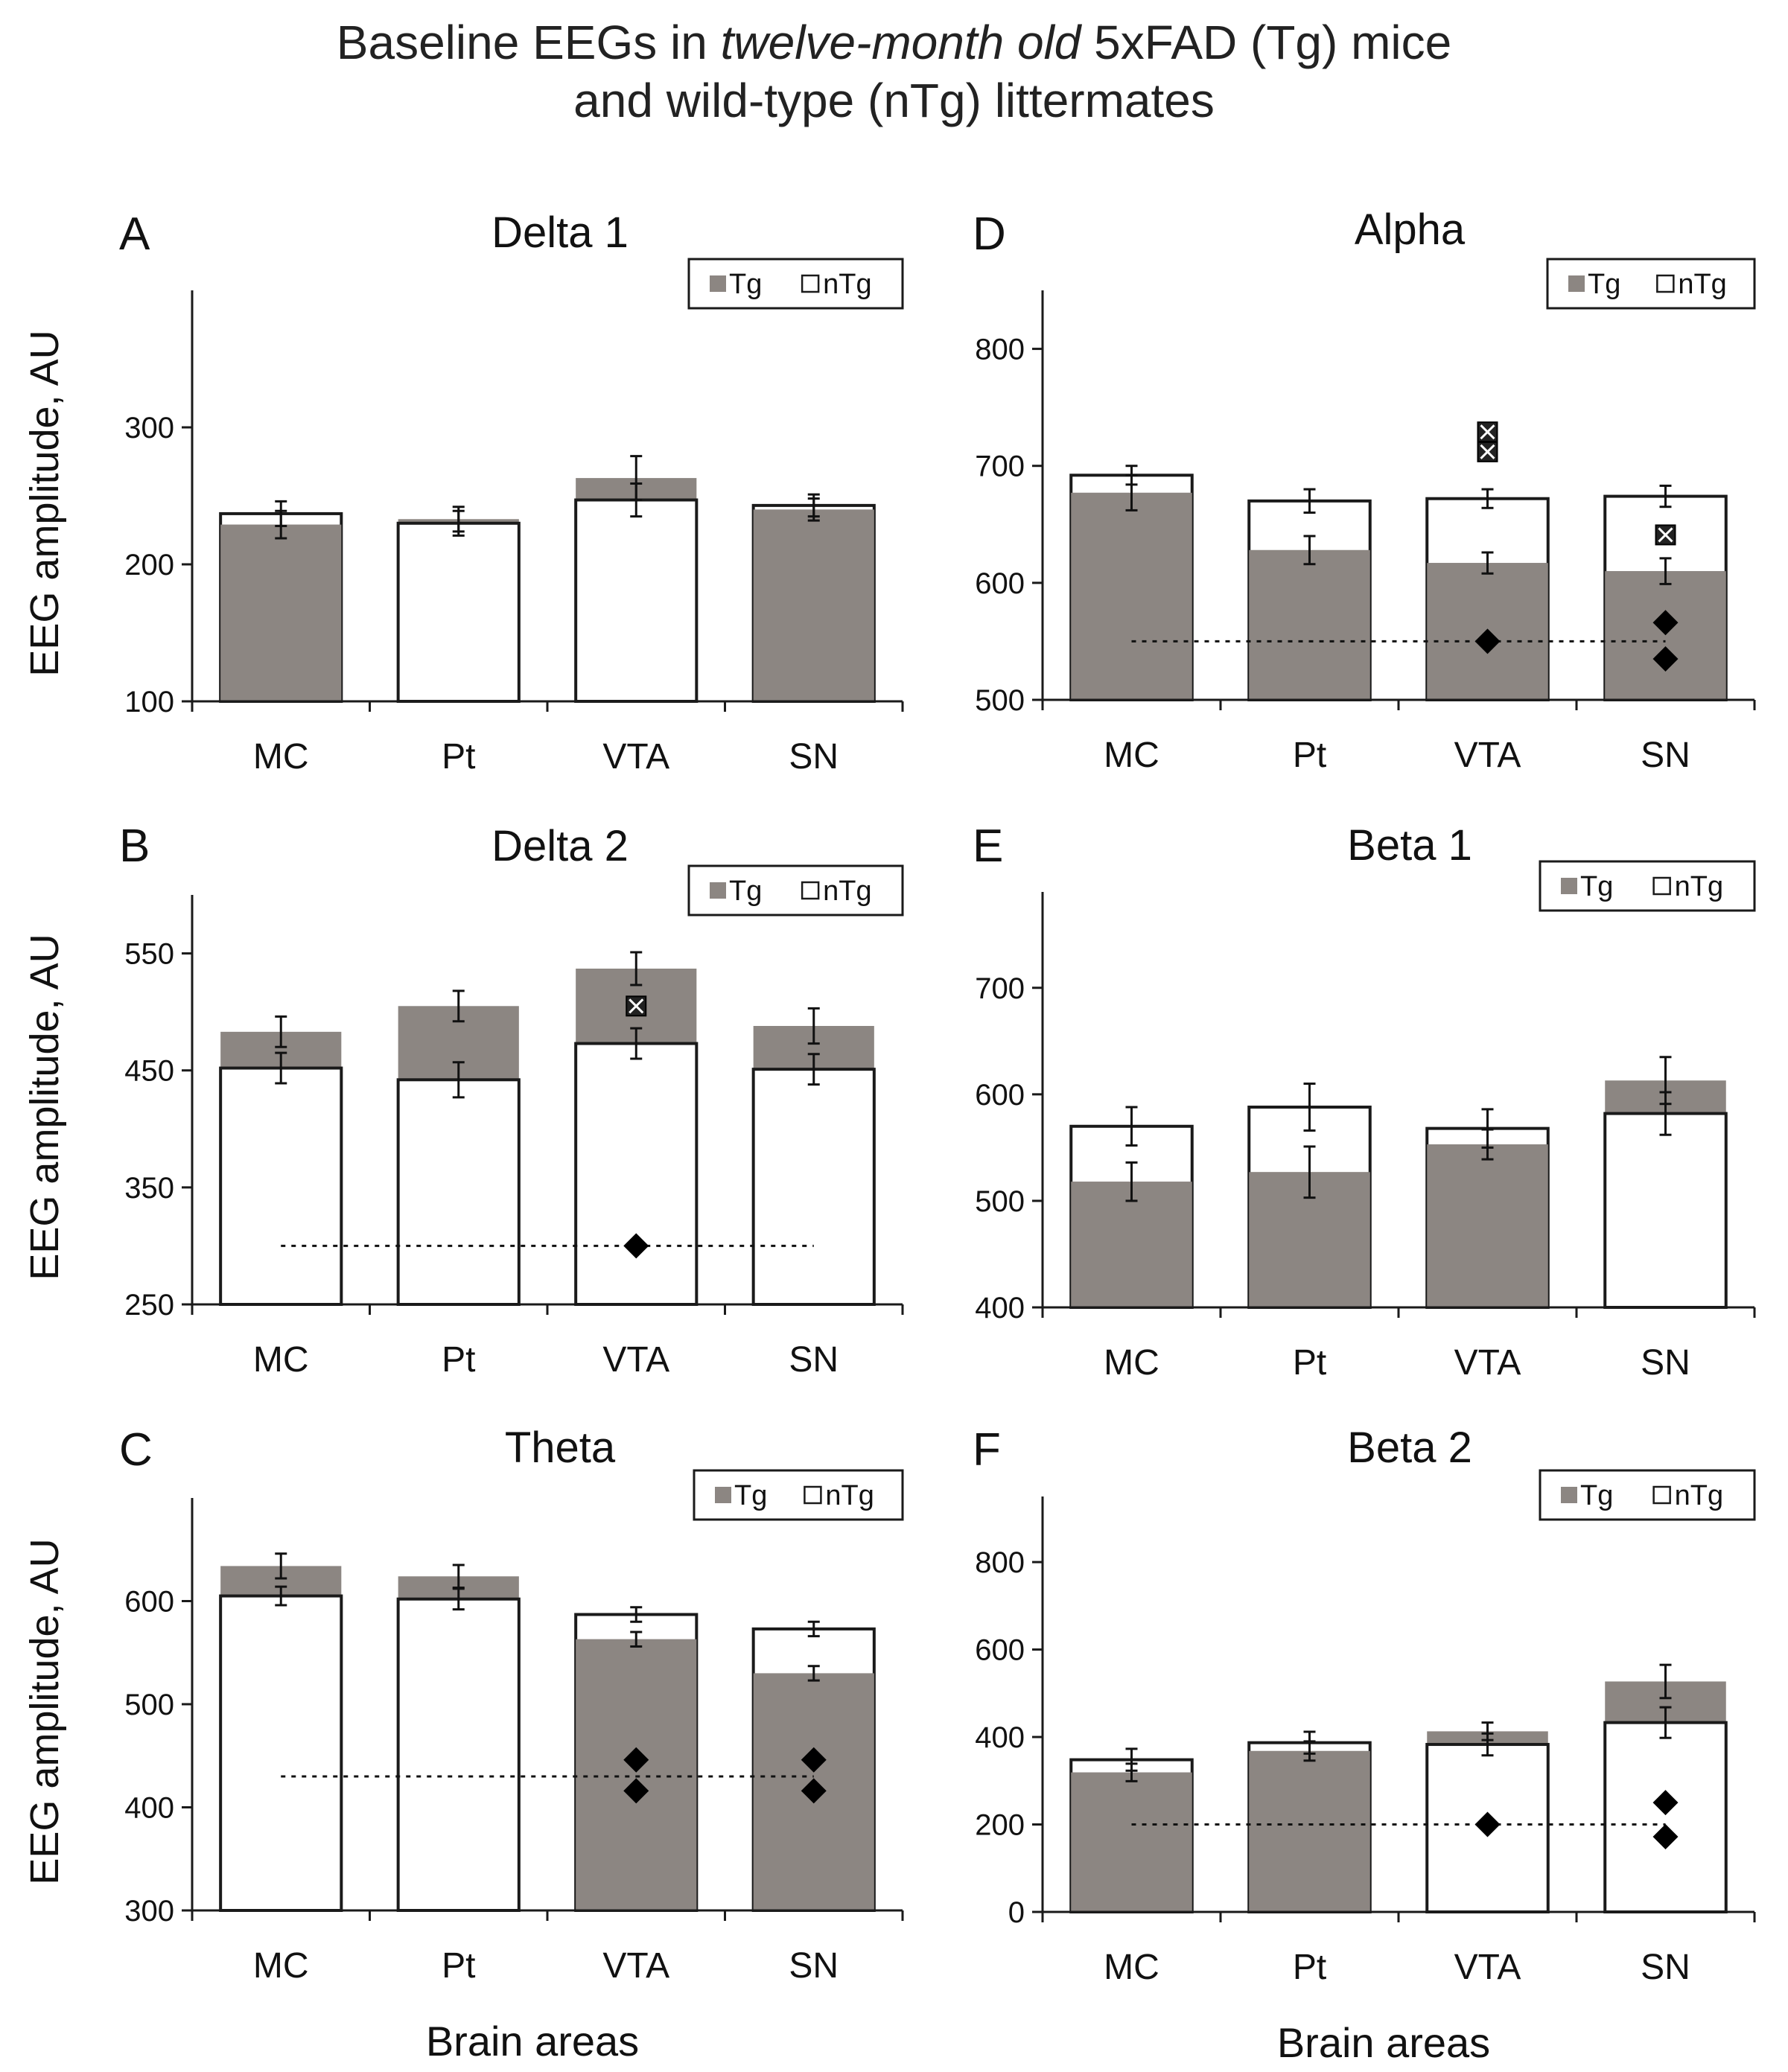 The width and height of the screenshot is (1788, 2072). Describe the element at coordinates (637, 1774) in the screenshot. I see `bar-tg-fill-vta` at that location.